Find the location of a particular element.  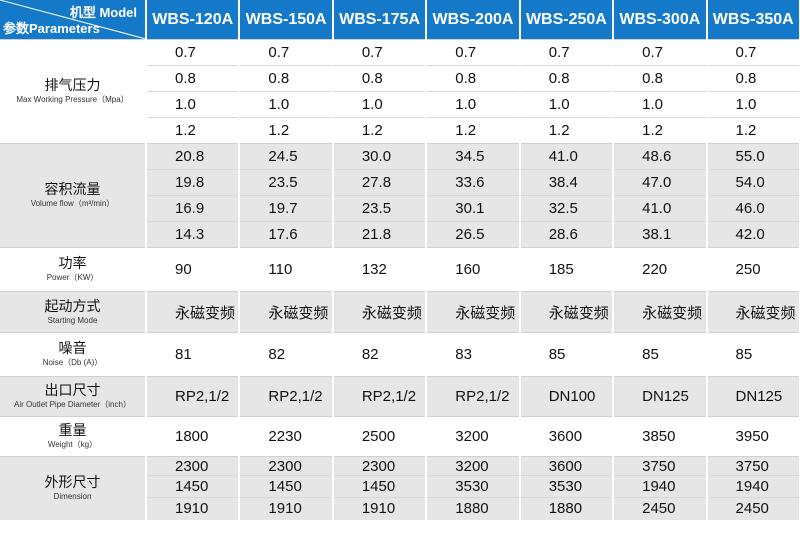

param-label-cell: 重量 Weight（kg） is located at coordinates (73, 436).